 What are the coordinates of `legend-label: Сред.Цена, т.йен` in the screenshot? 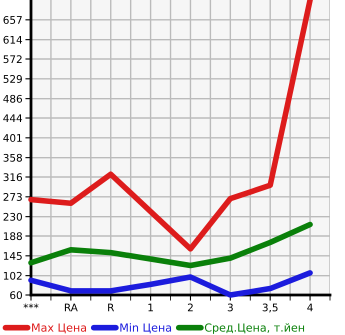 It's located at (254, 328).